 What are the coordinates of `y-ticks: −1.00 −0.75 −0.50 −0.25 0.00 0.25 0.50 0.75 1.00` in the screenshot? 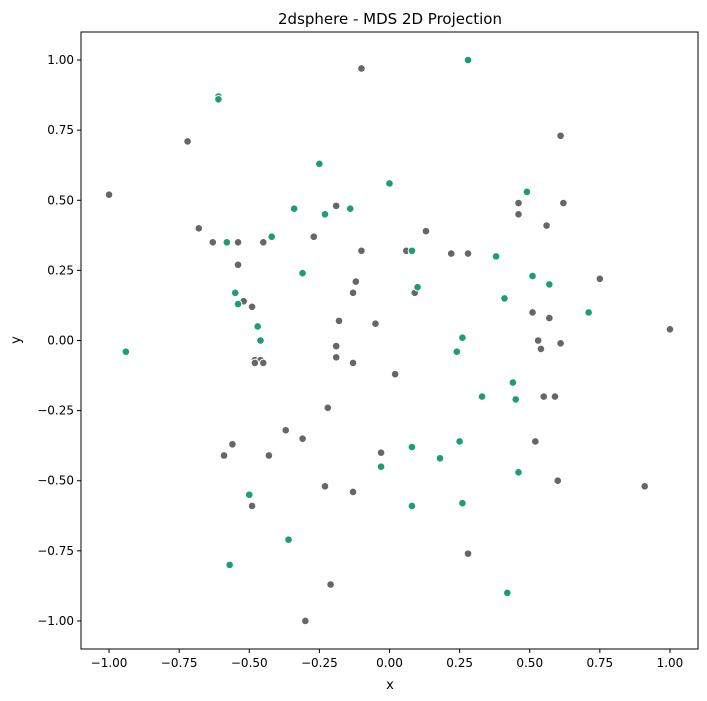 It's located at (59, 340).